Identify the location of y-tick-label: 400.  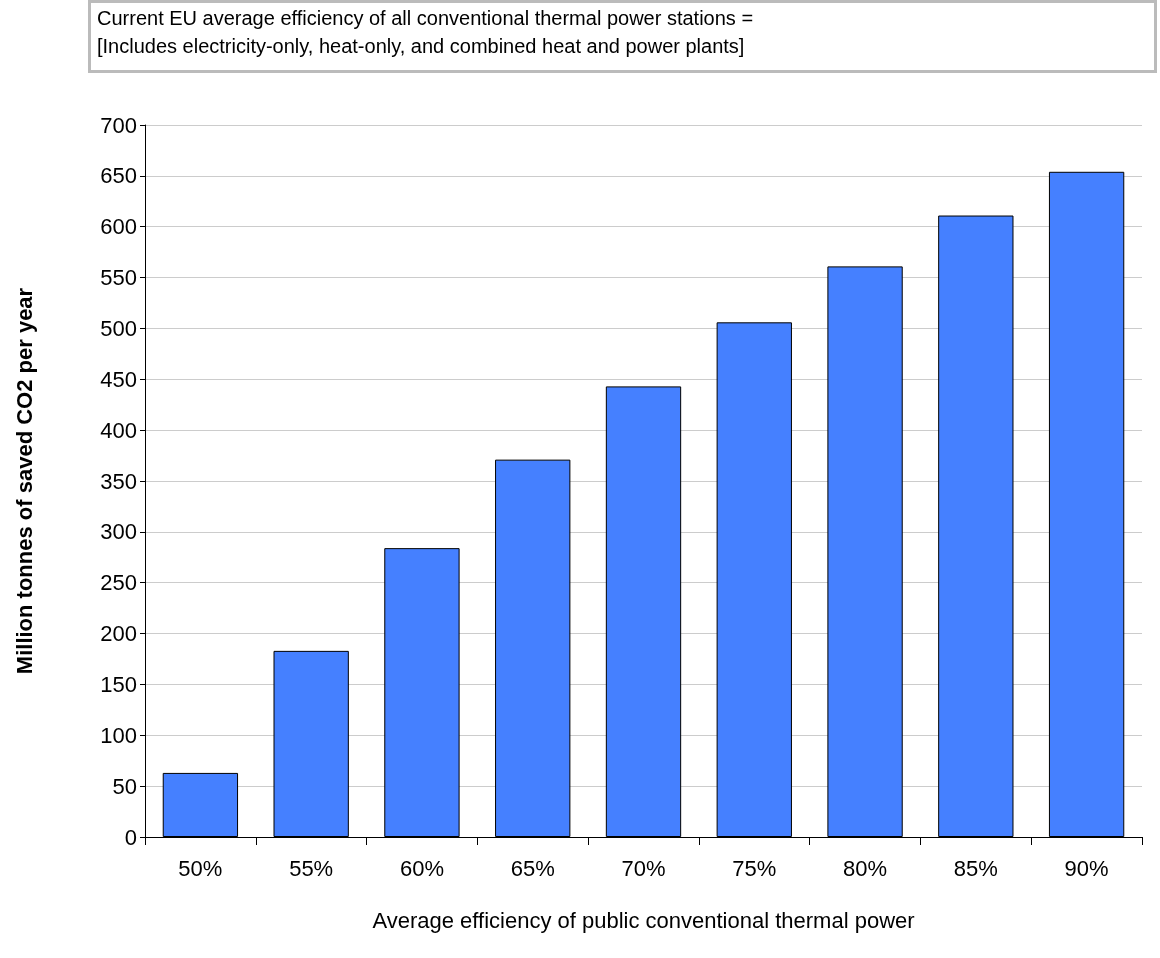
(118, 430).